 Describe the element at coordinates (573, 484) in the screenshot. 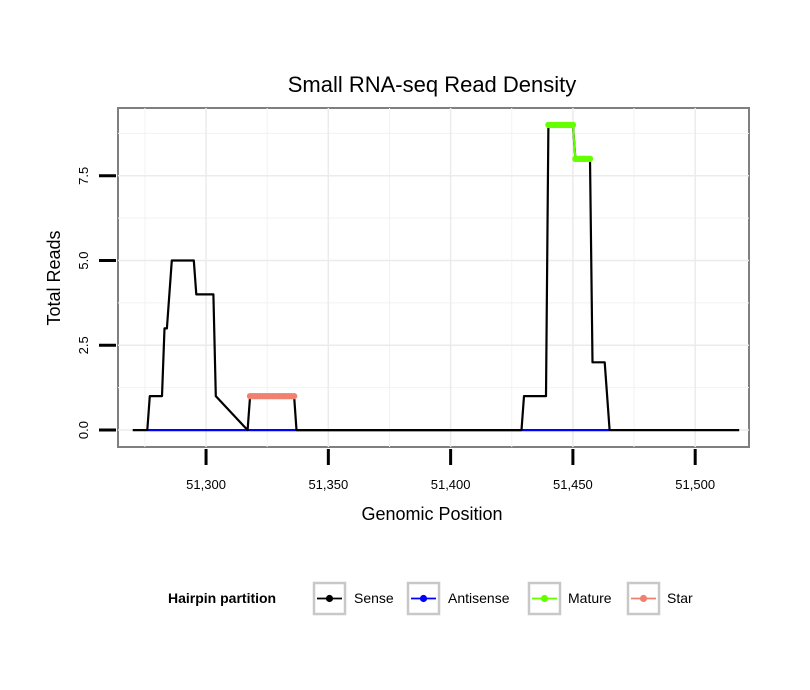

I see `x-tick-label: 51,450` at that location.